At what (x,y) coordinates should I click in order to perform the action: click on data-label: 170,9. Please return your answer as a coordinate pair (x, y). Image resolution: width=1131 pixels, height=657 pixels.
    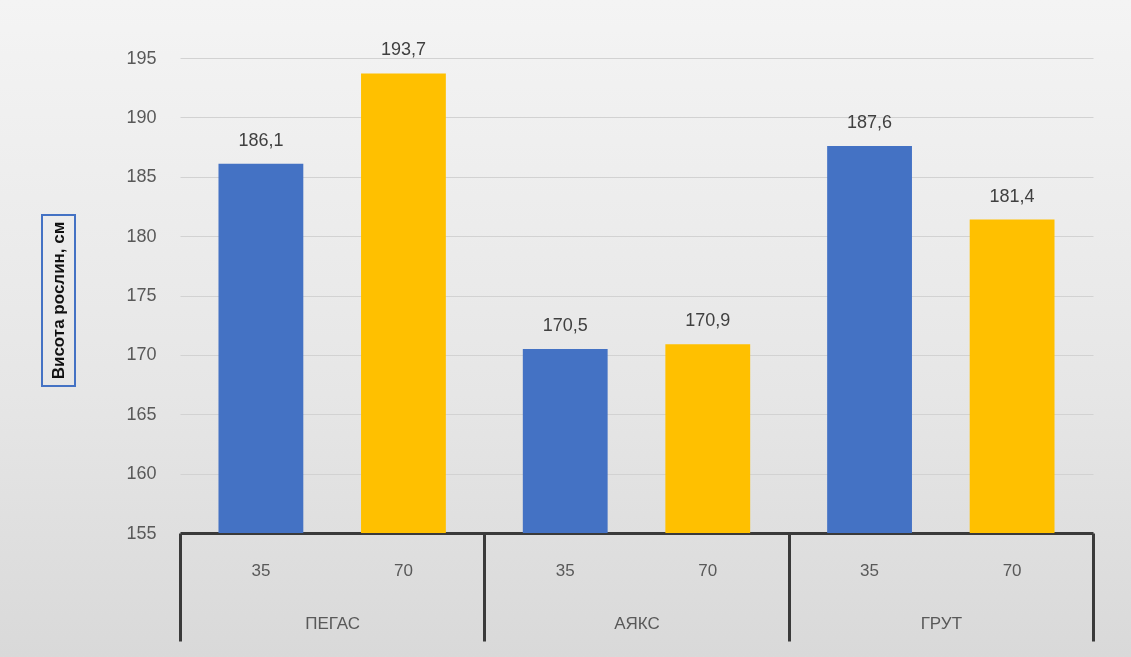
    Looking at the image, I should click on (708, 320).